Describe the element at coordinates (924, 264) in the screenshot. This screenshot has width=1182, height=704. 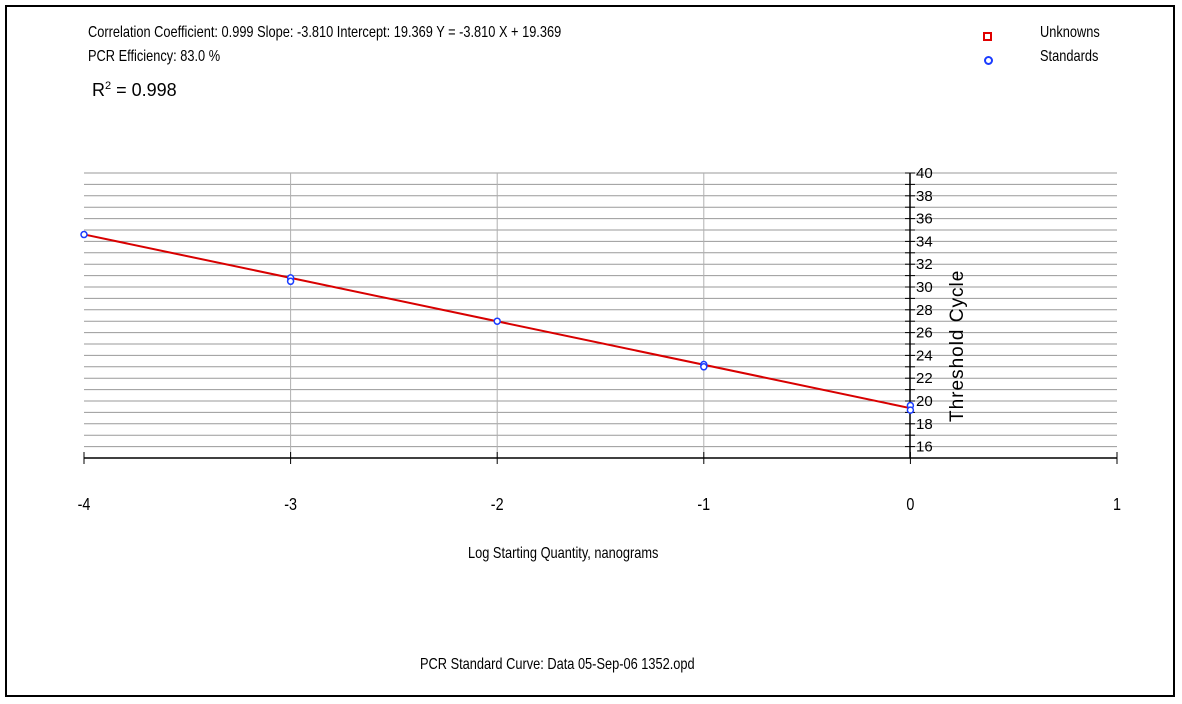
I see `y-tick-label: 32` at that location.